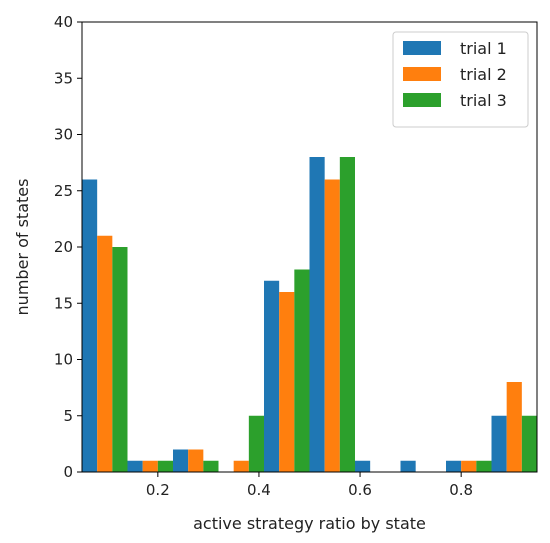 Image resolution: width=550 pixels, height=543 pixels. Describe the element at coordinates (360, 490) in the screenshot. I see `x-tick-label: 0.6` at that location.